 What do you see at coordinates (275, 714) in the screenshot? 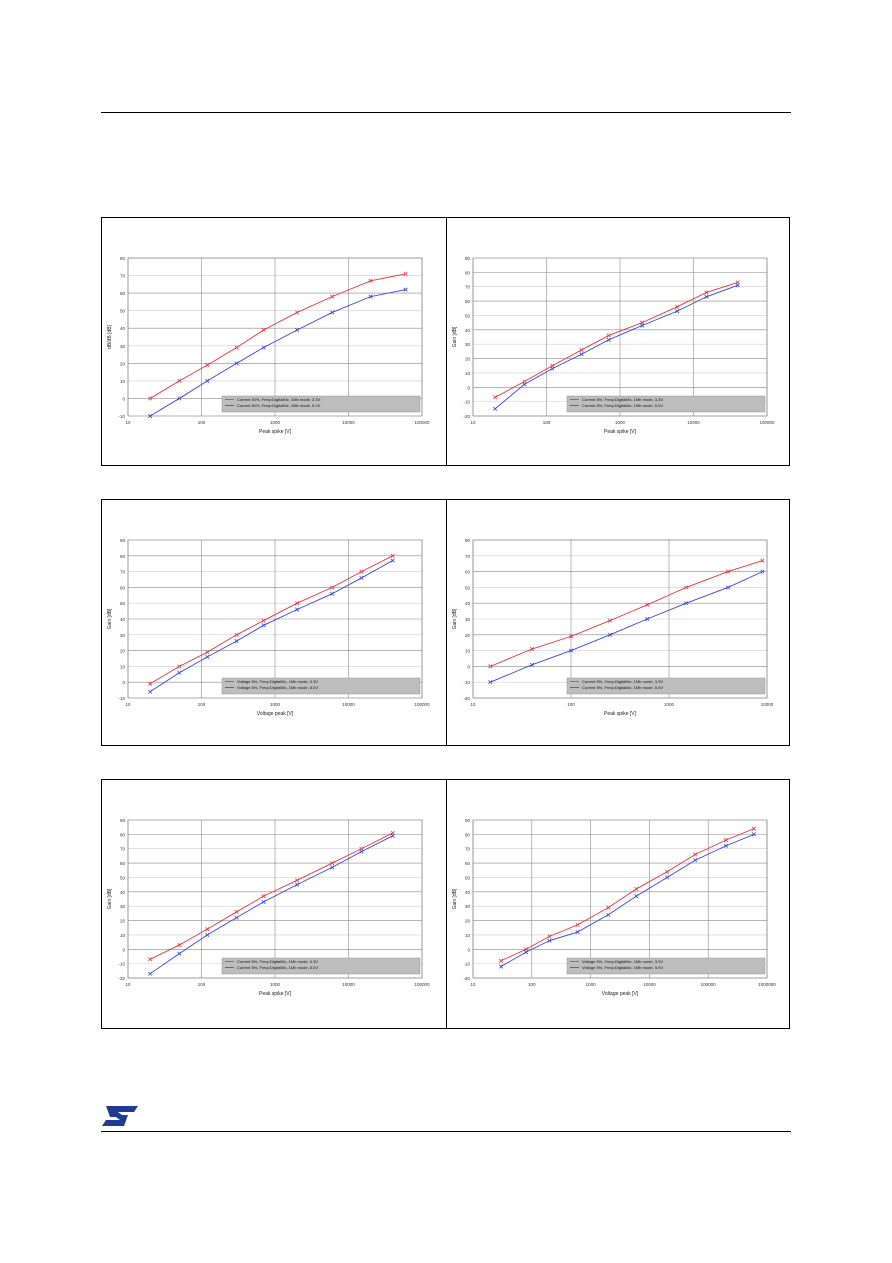
I see `x-axis-label: Voltage peak [V]` at bounding box center [275, 714].